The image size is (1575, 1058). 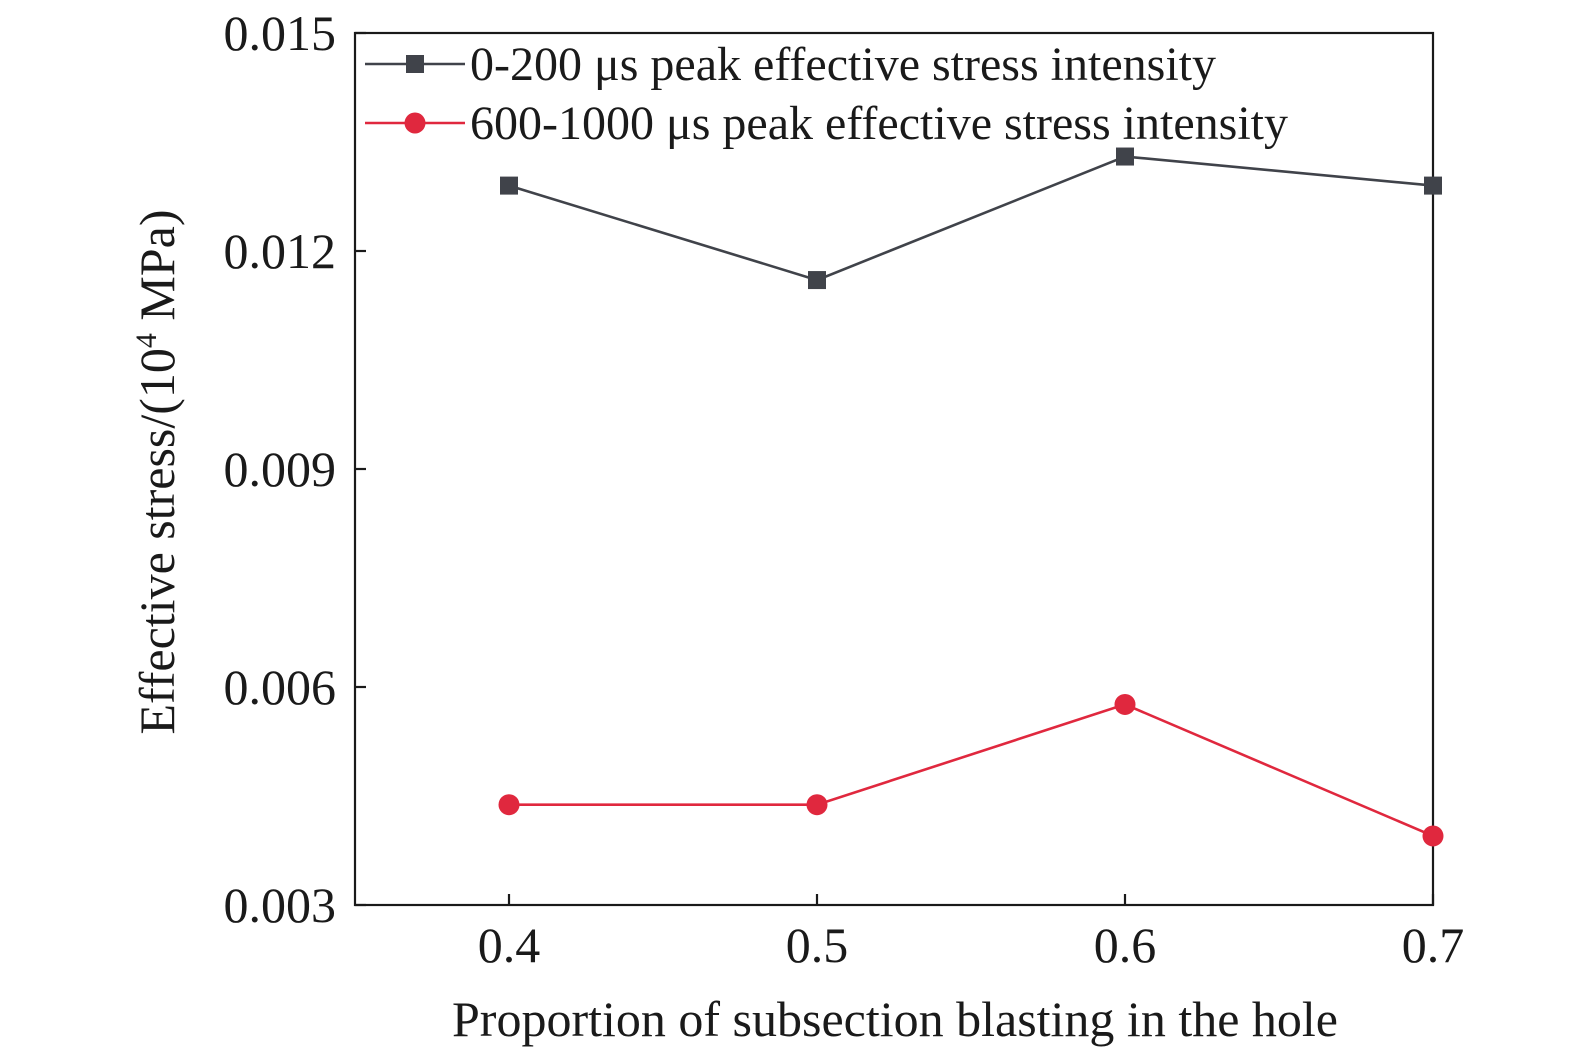 What do you see at coordinates (1433, 945) in the screenshot?
I see `x-tick-label: 0.7` at bounding box center [1433, 945].